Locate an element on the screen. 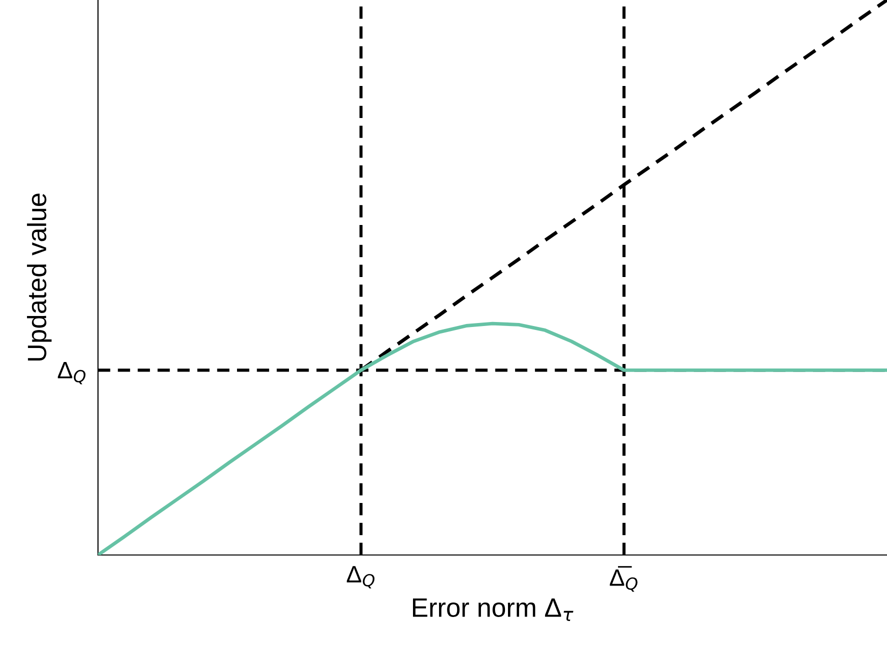 This screenshot has width=887, height=653. x-tick-label: Δ̅$_{Q}$ is located at coordinates (624, 579).